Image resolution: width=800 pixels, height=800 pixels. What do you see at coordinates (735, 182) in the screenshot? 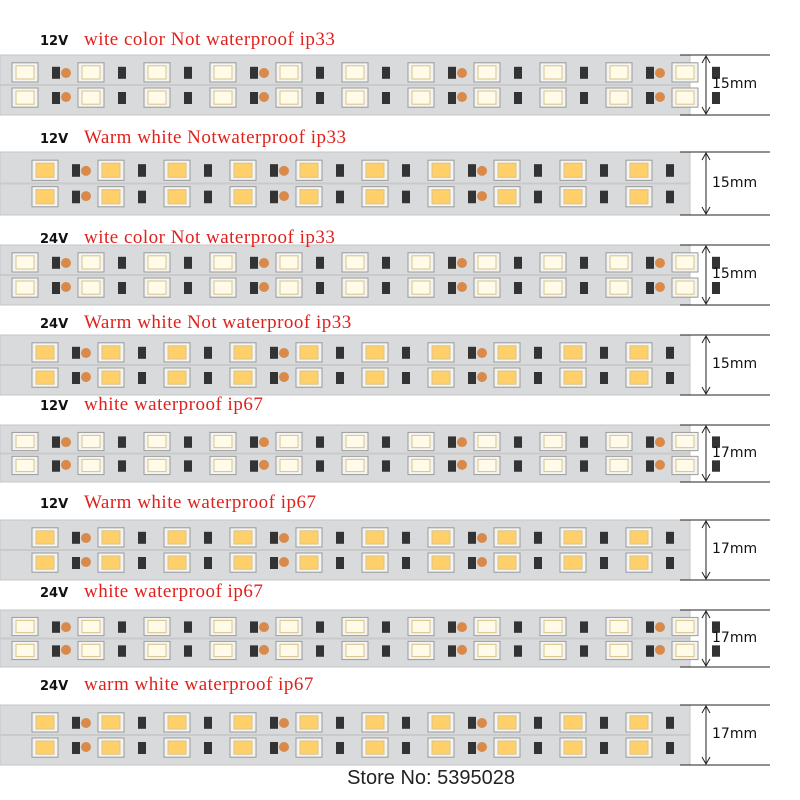
I see `width-label: 15mm` at bounding box center [735, 182].